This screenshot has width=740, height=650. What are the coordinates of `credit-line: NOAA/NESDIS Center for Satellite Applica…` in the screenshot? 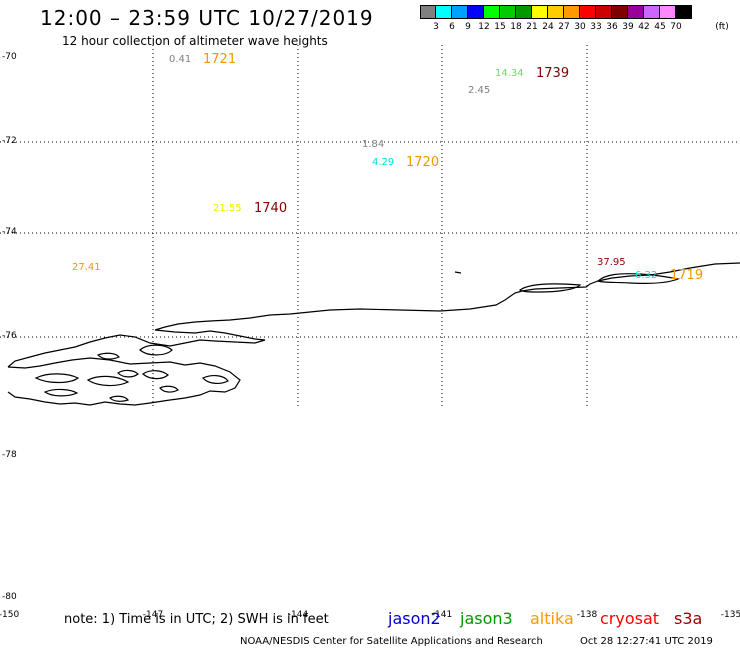 It's located at (391, 641).